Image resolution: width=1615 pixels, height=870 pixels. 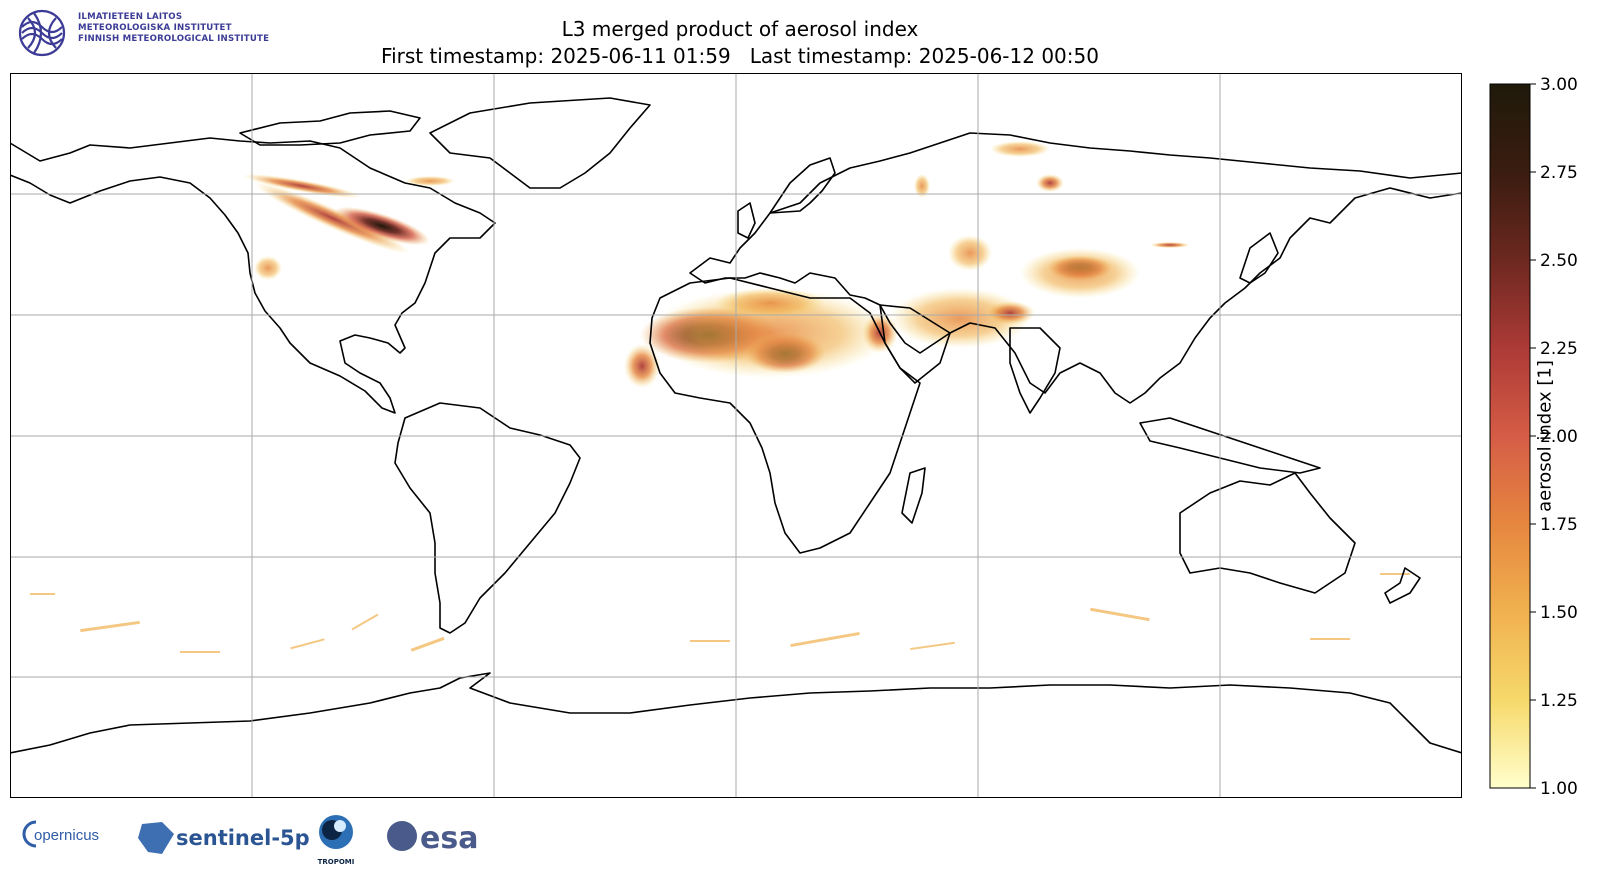 I want to click on copernicus-c-icon, so click(x=29, y=834).